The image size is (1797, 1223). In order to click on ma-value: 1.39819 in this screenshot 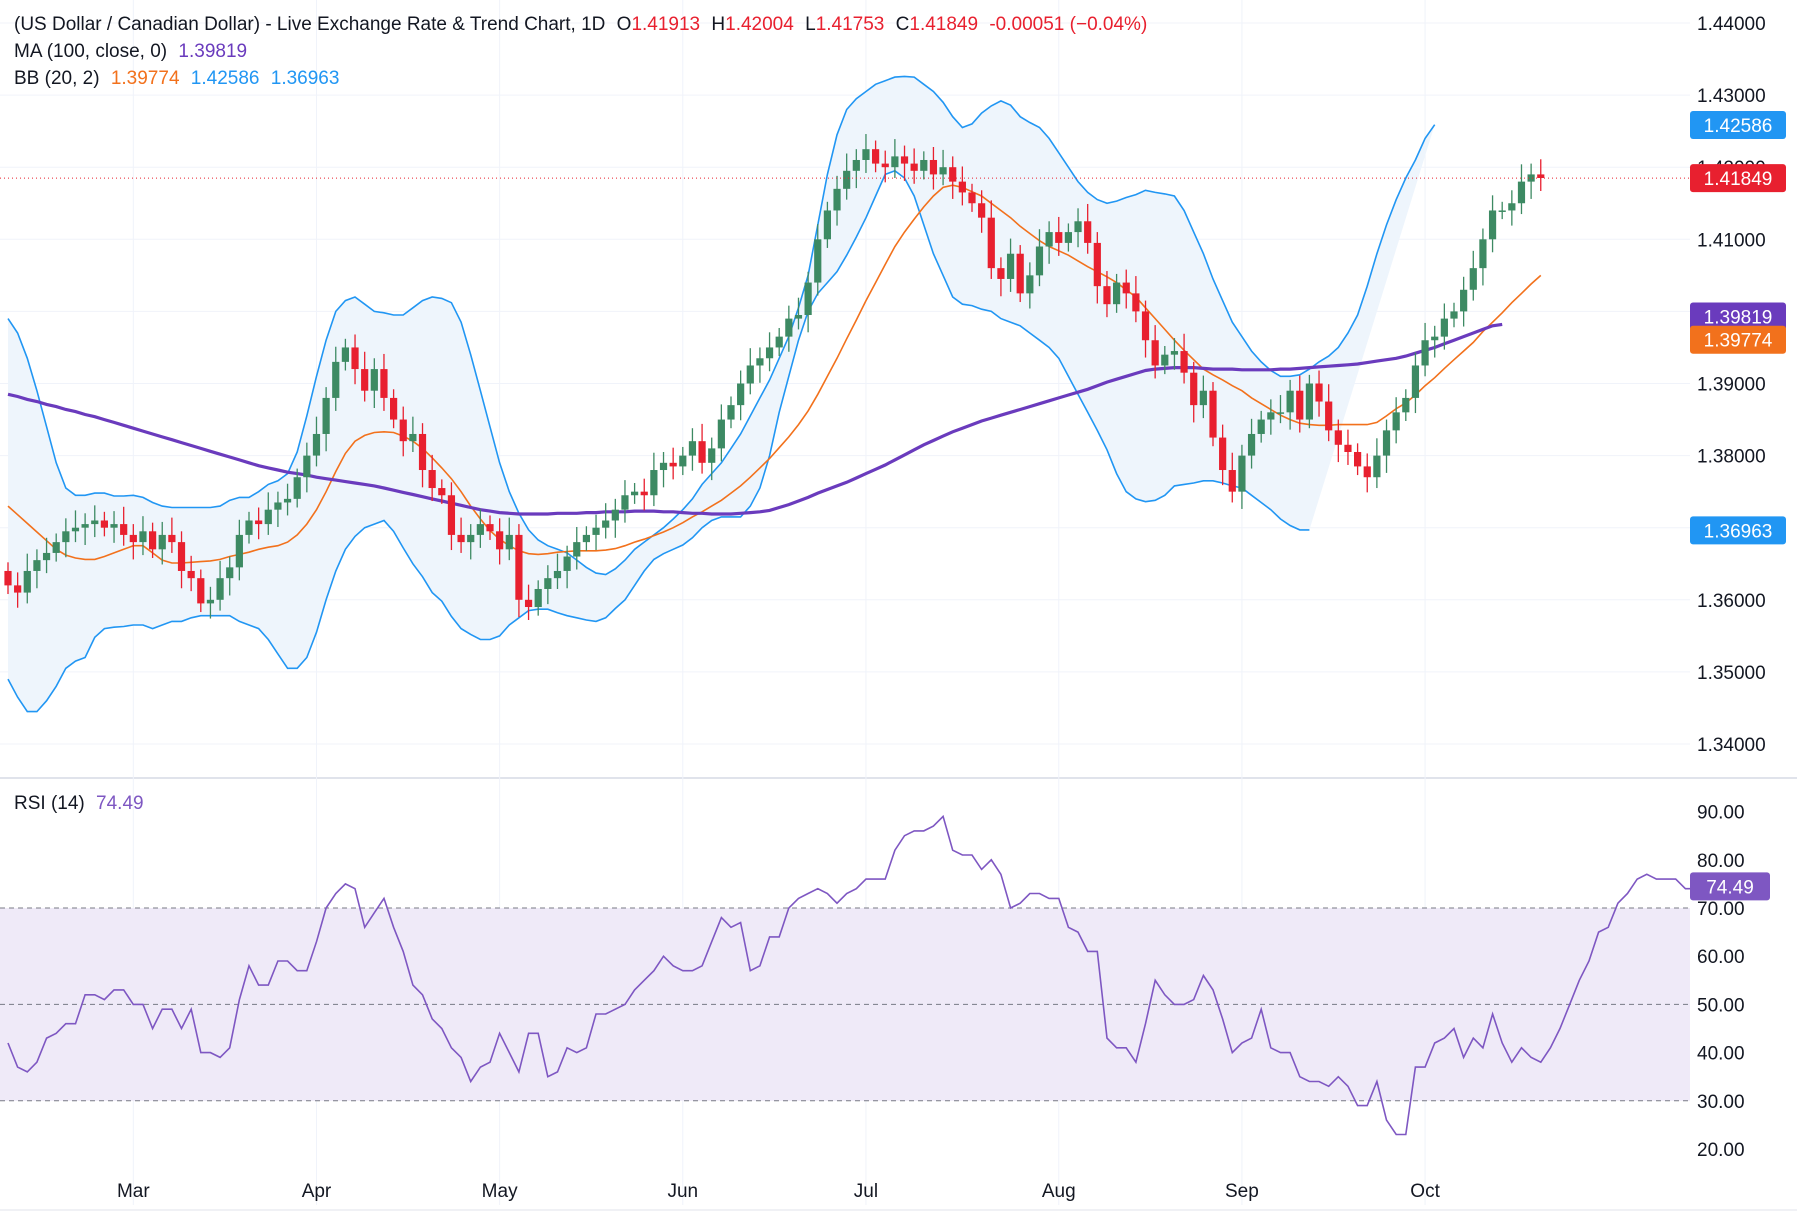, I will do `click(213, 51)`.